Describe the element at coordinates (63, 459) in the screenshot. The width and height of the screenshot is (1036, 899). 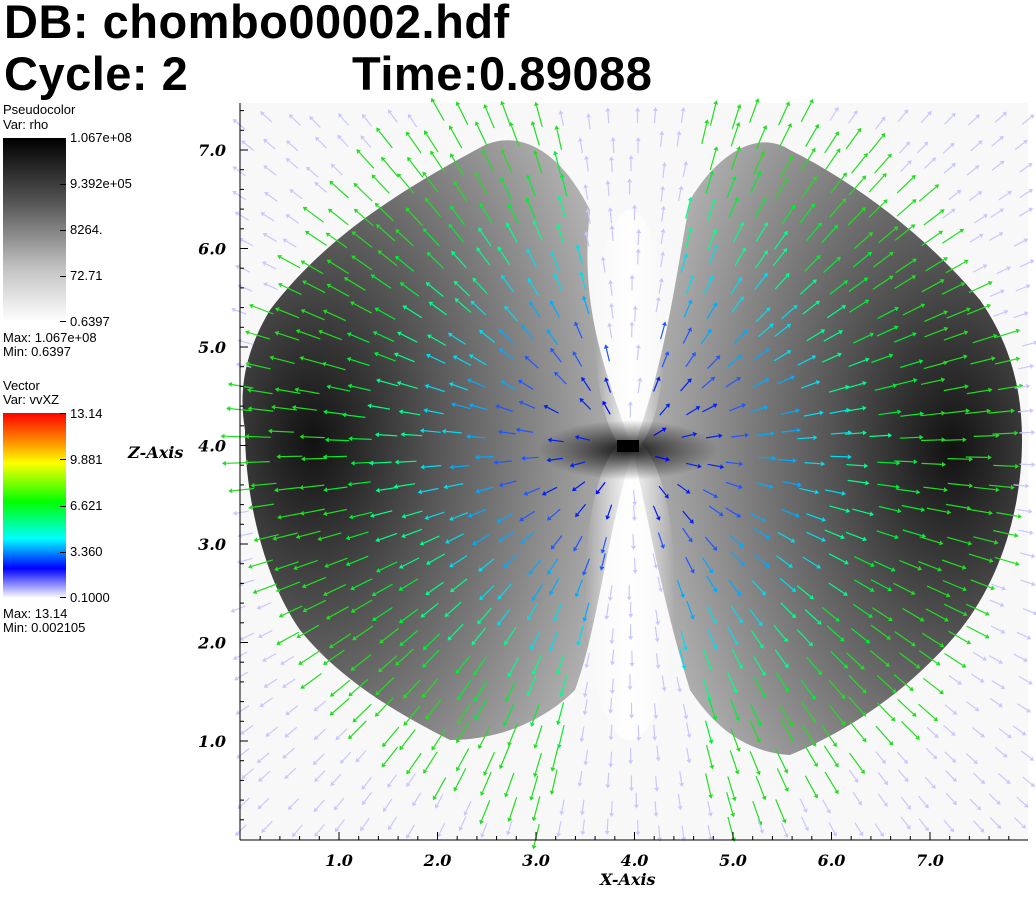
I see `vector-tick-mark` at that location.